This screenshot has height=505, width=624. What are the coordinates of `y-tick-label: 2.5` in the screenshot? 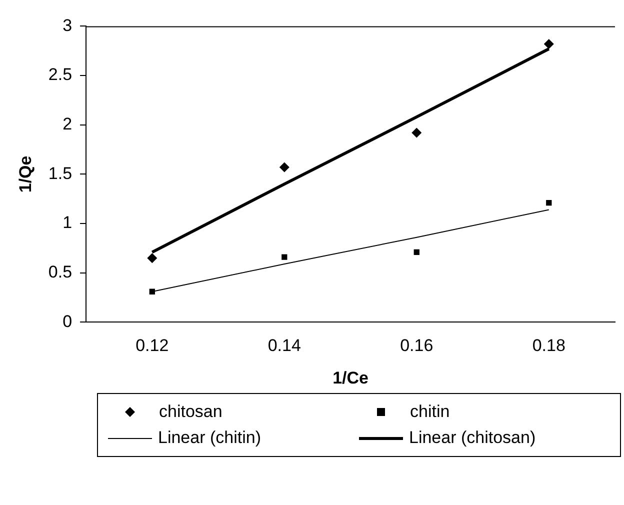 It's located at (60, 74).